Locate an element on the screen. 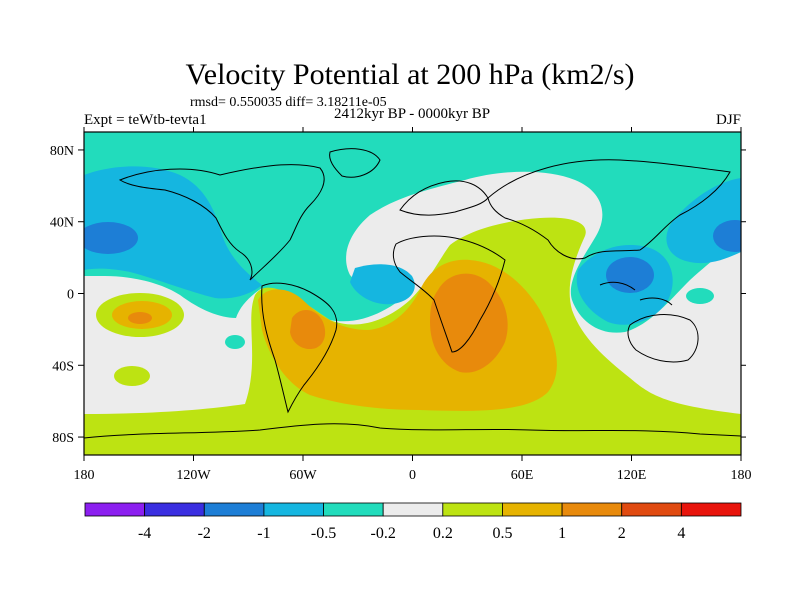 The width and height of the screenshot is (800, 600). coastline-australia is located at coordinates (663, 338).